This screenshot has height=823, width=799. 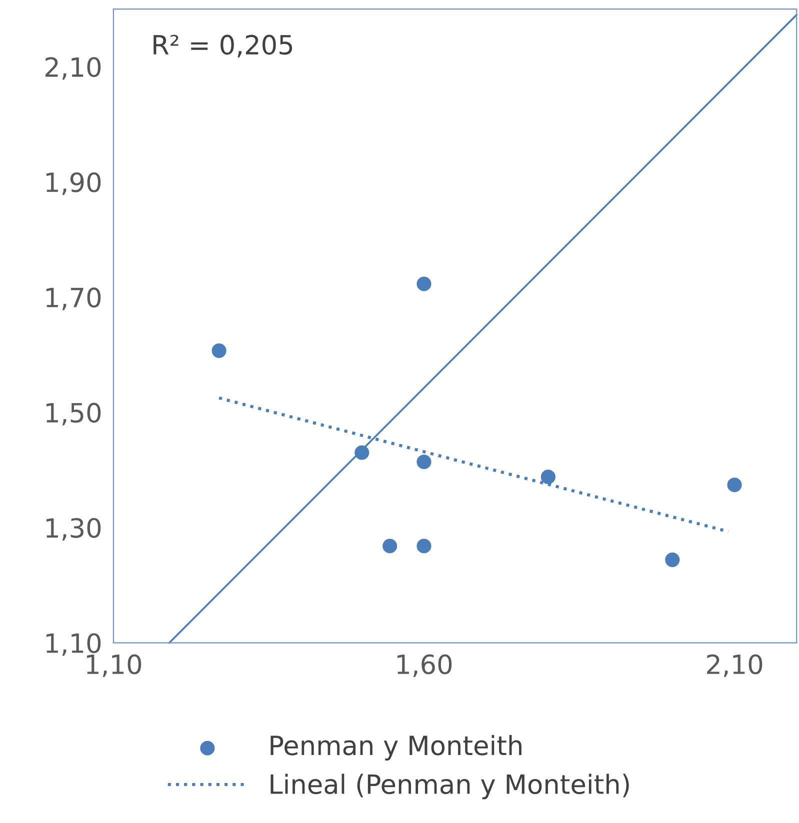 What do you see at coordinates (449, 787) in the screenshot?
I see `legend-label: Lineal (Penman y Monteith)` at bounding box center [449, 787].